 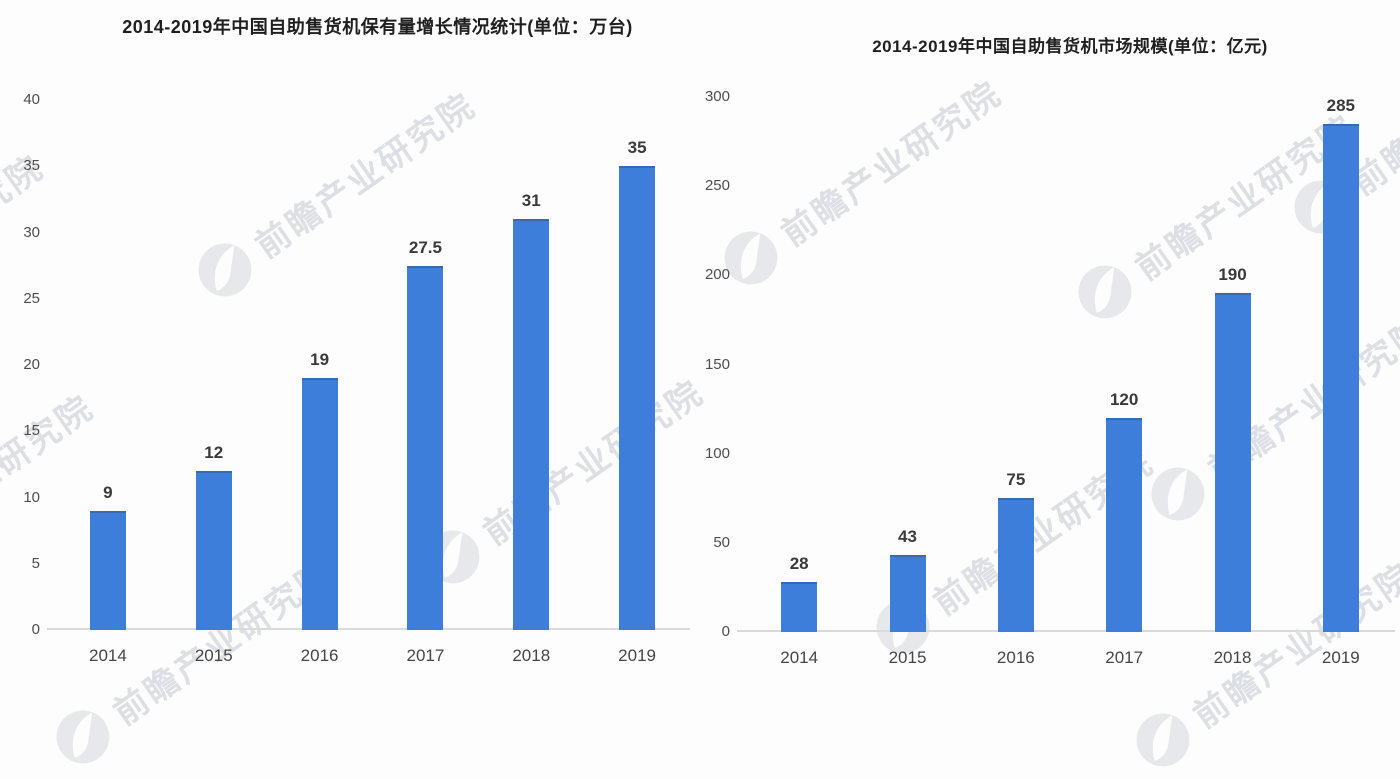 What do you see at coordinates (1016, 480) in the screenshot?
I see `bar-value-label: 75` at bounding box center [1016, 480].